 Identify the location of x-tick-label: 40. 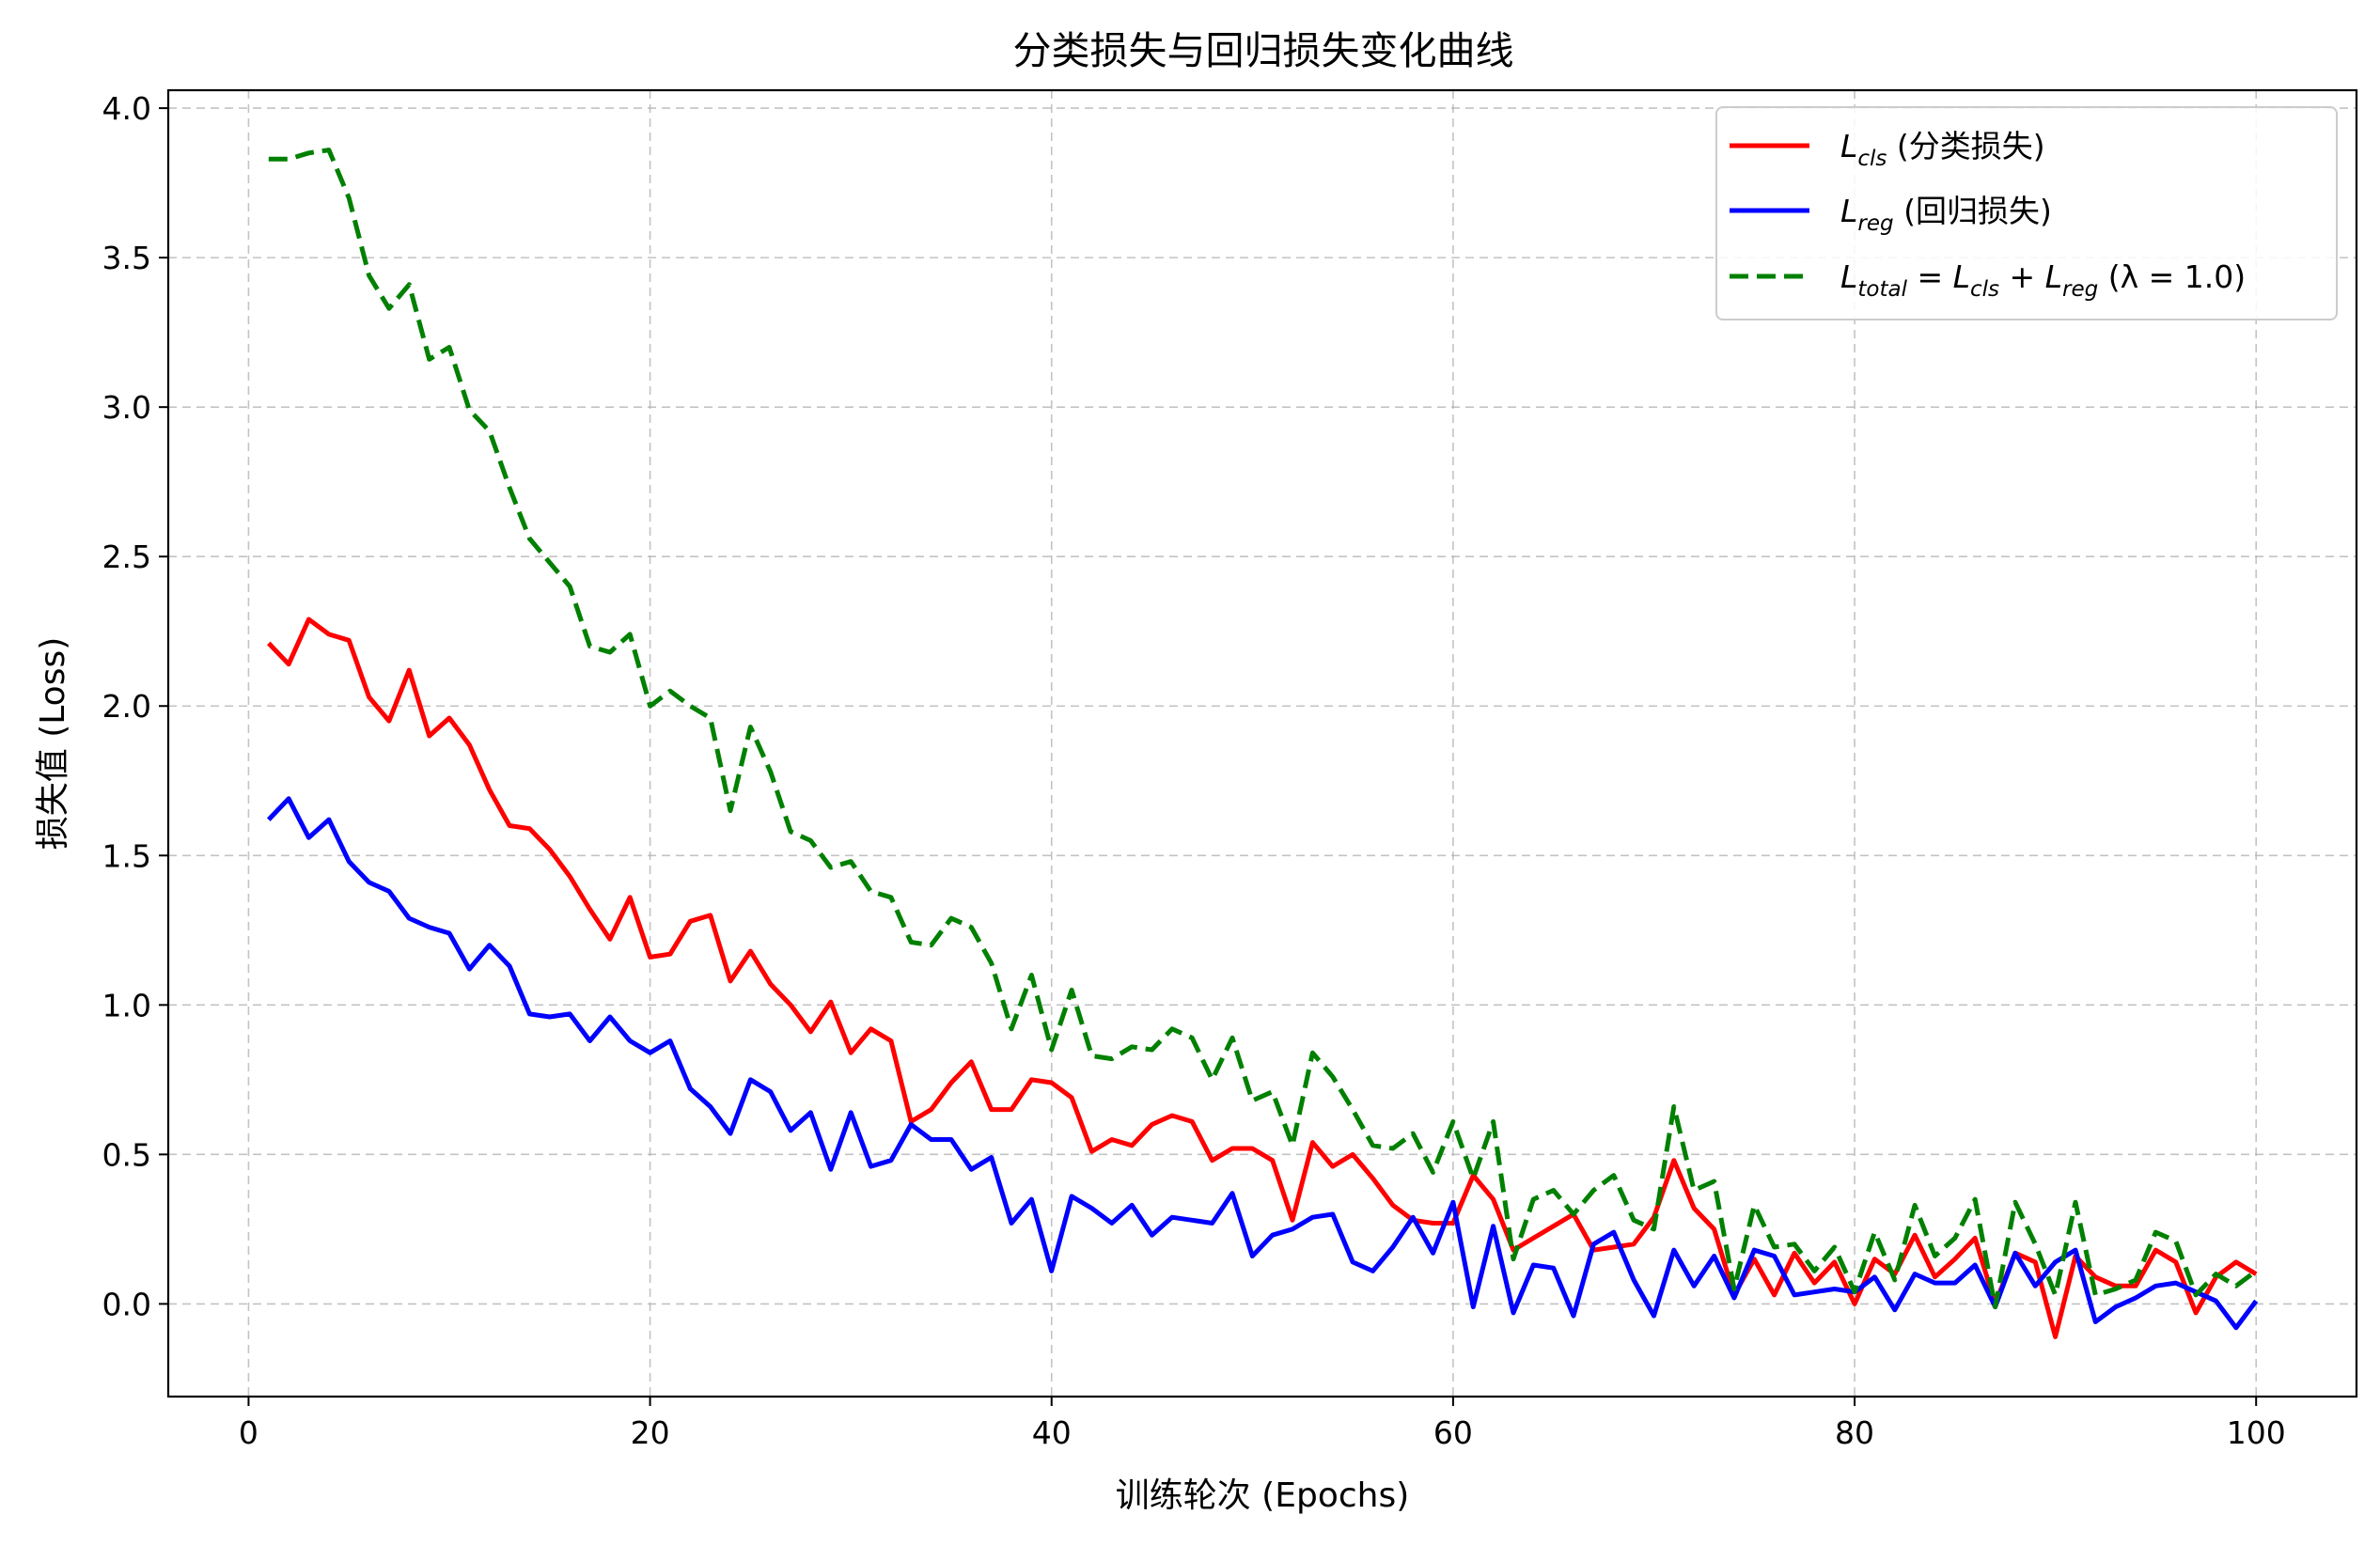
(1052, 1432).